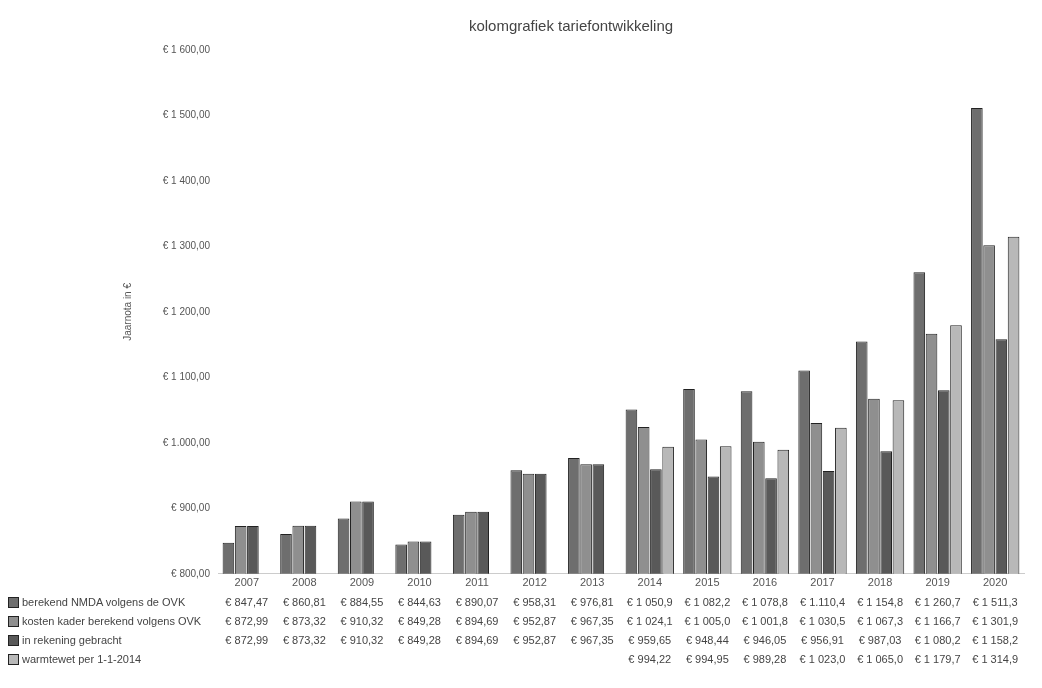 The image size is (1042, 688). What do you see at coordinates (304, 582) in the screenshot?
I see `x-tick-label: 2008` at bounding box center [304, 582].